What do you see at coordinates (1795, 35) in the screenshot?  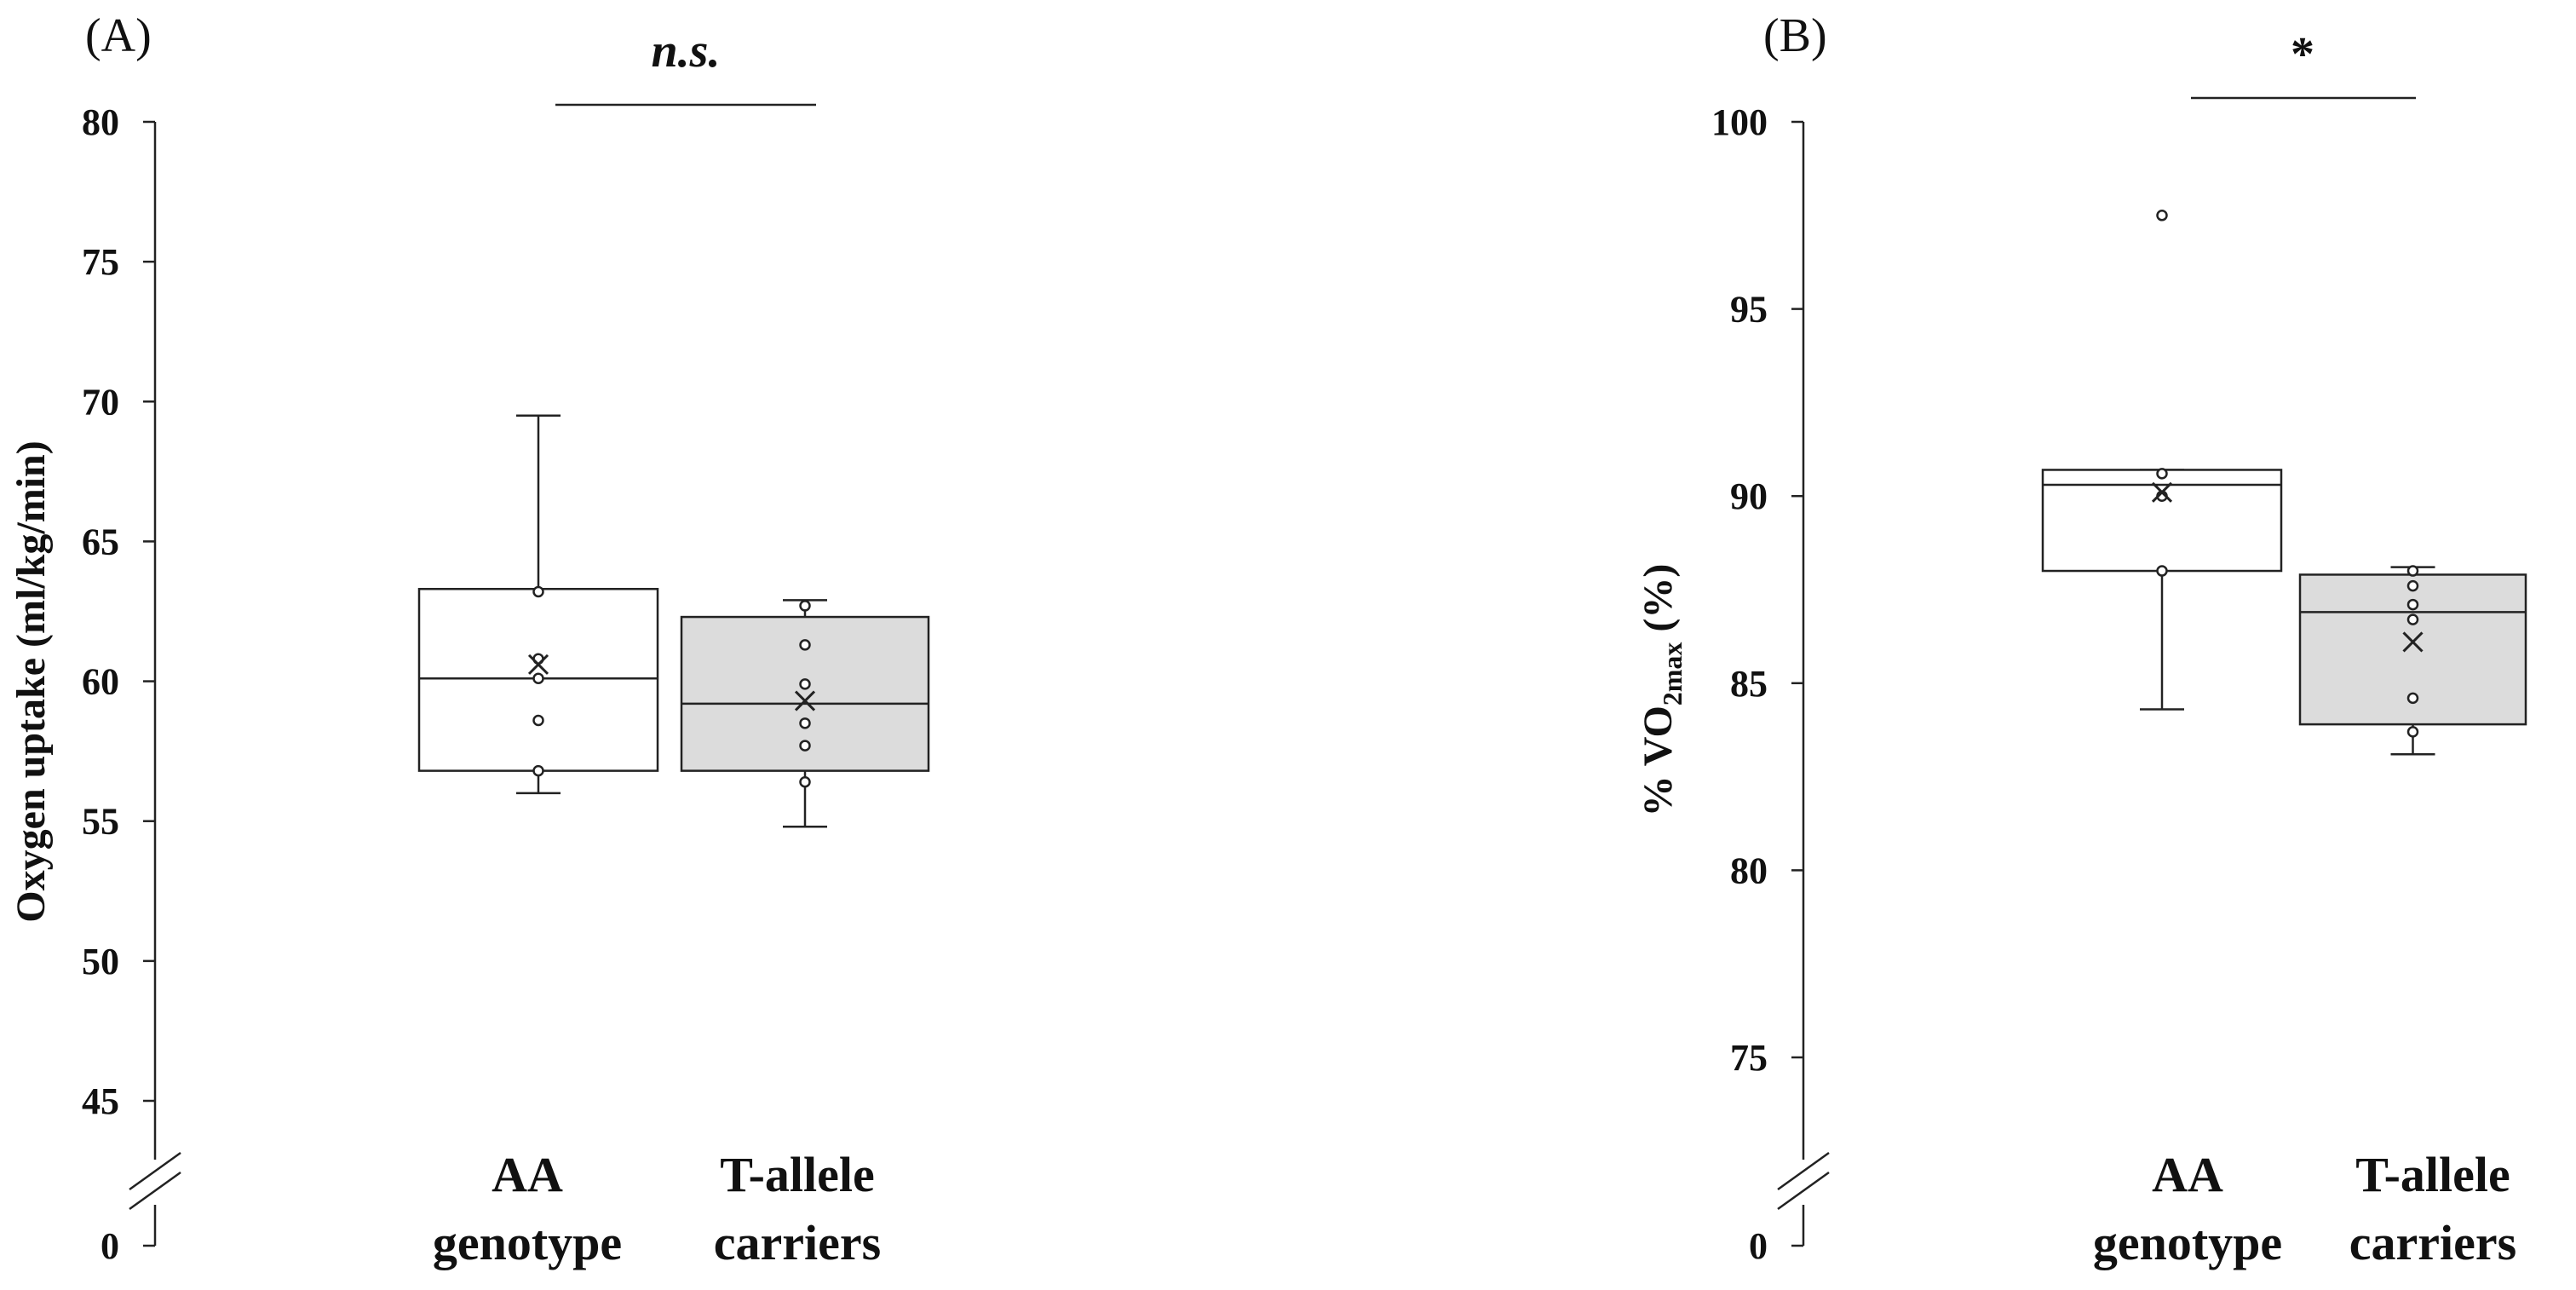 I see `panel-b-label: (B)` at bounding box center [1795, 35].